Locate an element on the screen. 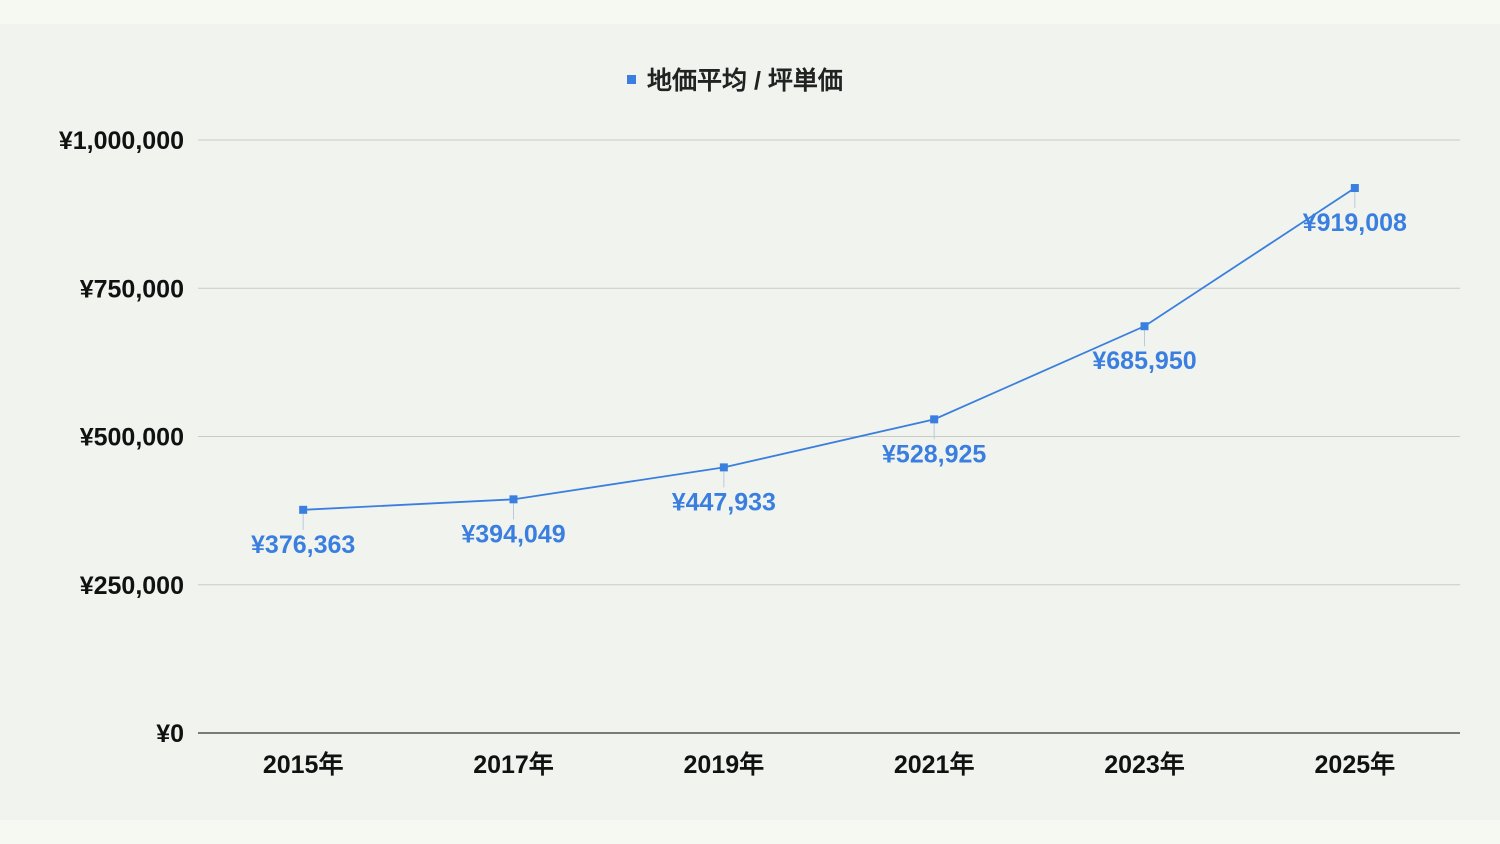 The image size is (1500, 844). y-tick-label: ¥1,000,000 is located at coordinates (121, 141).